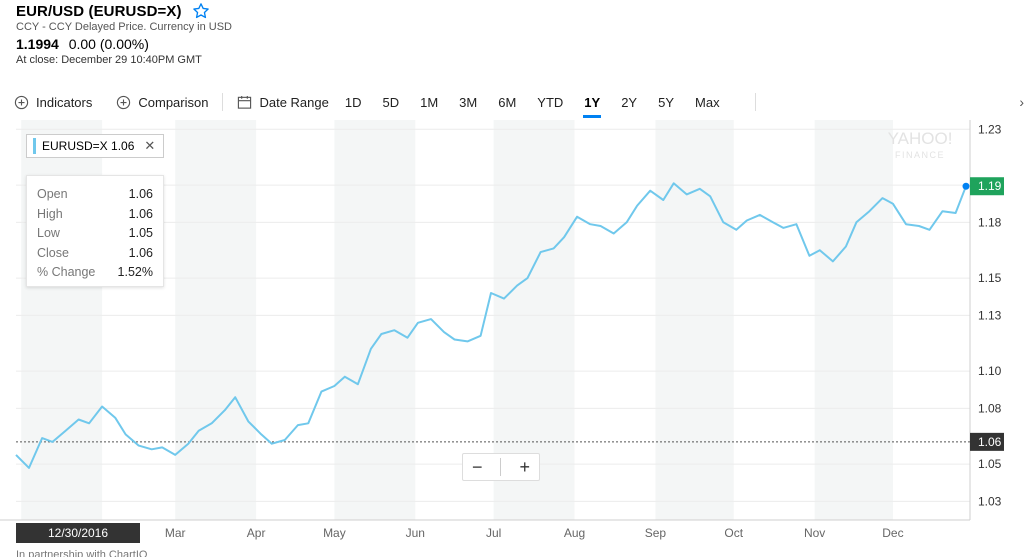 The height and width of the screenshot is (557, 1024). I want to click on current-price: 1.1994, so click(37, 44).